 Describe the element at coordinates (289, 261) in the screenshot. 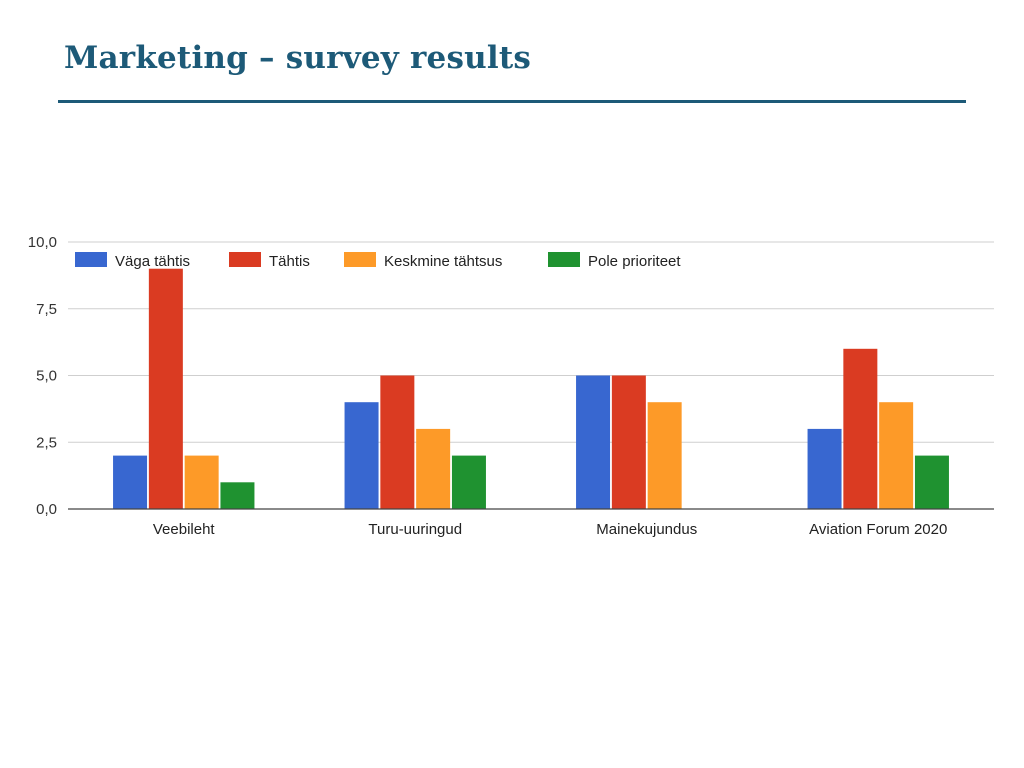

I see `legend-label: Tähtis` at that location.